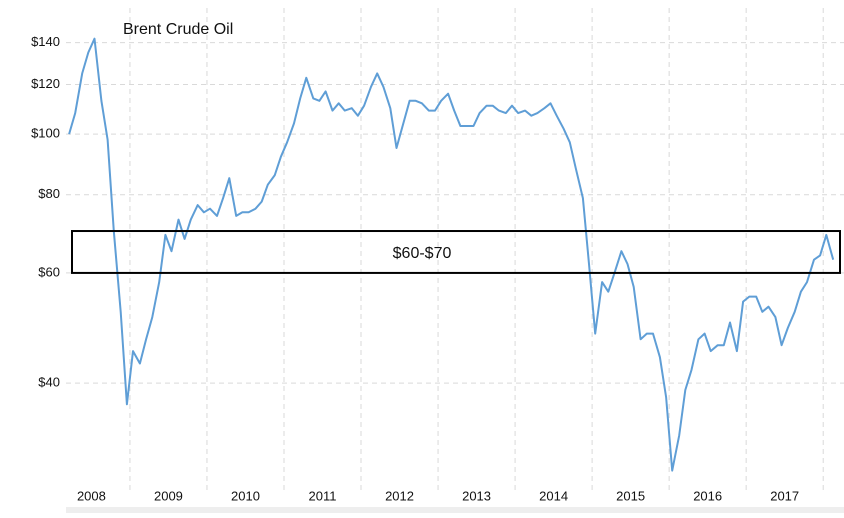  Describe the element at coordinates (49, 271) in the screenshot. I see `y-tick-label: $60` at that location.